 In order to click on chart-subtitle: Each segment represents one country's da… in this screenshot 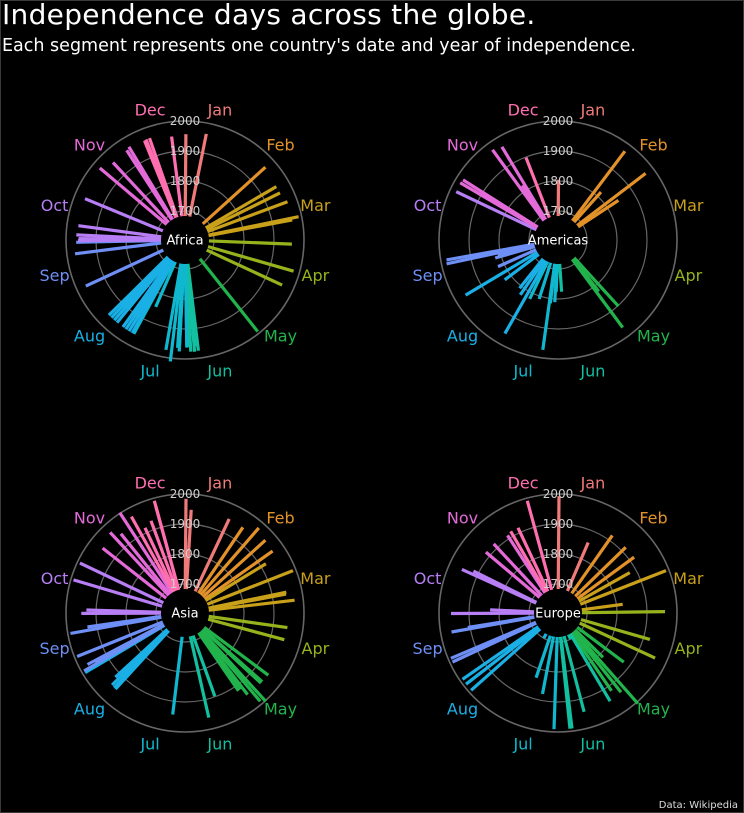, I will do `click(319, 46)`.